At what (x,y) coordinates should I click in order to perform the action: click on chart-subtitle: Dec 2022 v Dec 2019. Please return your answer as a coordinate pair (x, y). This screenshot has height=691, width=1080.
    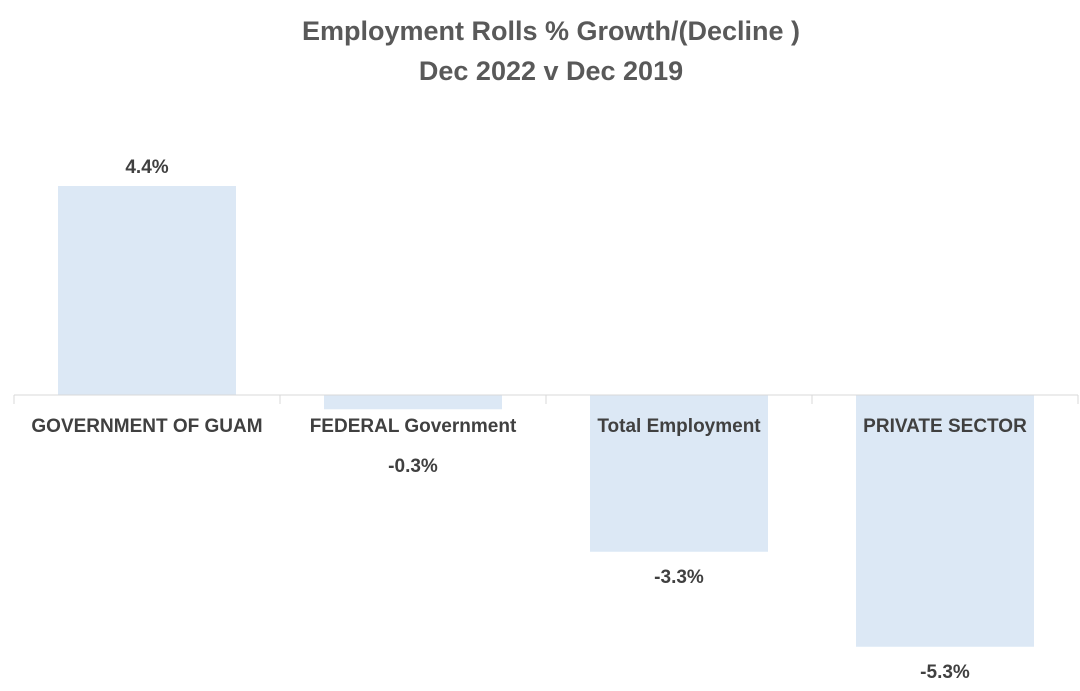
    Looking at the image, I should click on (551, 71).